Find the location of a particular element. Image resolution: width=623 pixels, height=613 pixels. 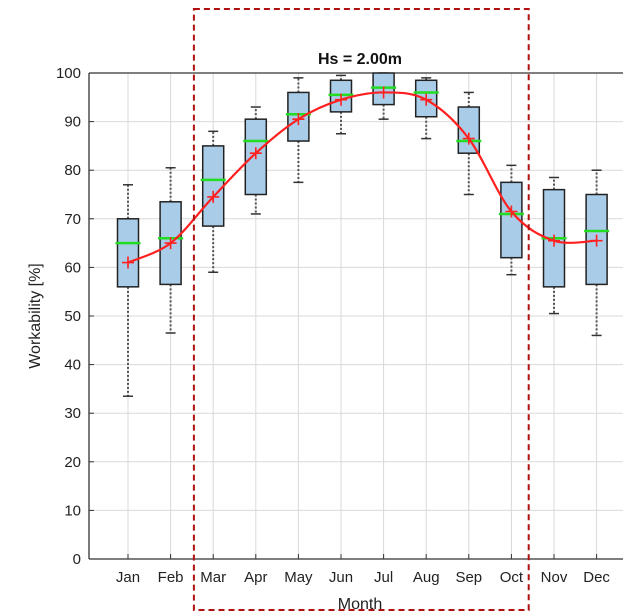

box-oct is located at coordinates (511, 220).